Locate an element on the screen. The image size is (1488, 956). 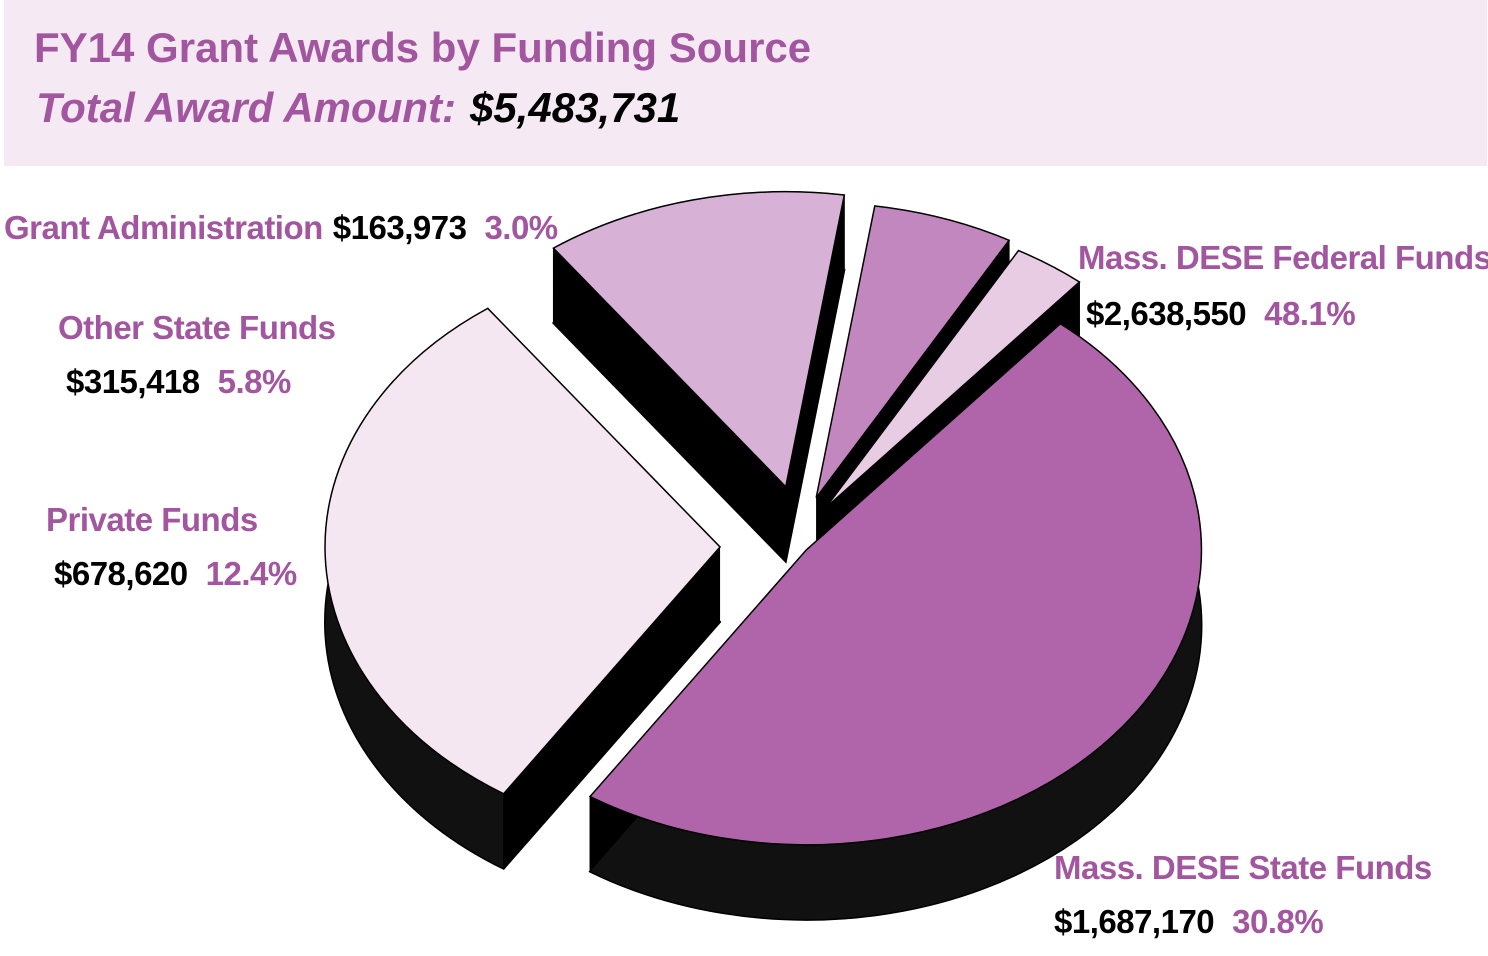
label-state-percent: 30.8% is located at coordinates (1278, 921).